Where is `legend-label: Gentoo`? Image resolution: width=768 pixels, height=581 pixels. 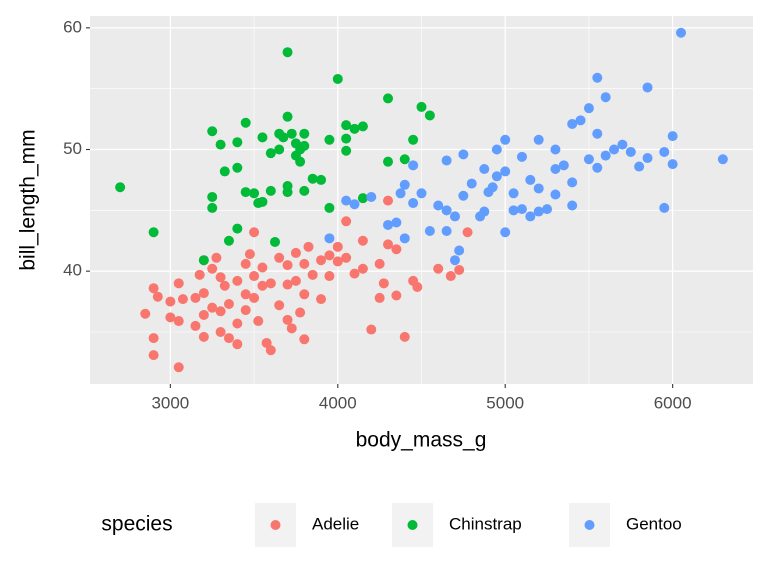 legend-label: Gentoo is located at coordinates (654, 523).